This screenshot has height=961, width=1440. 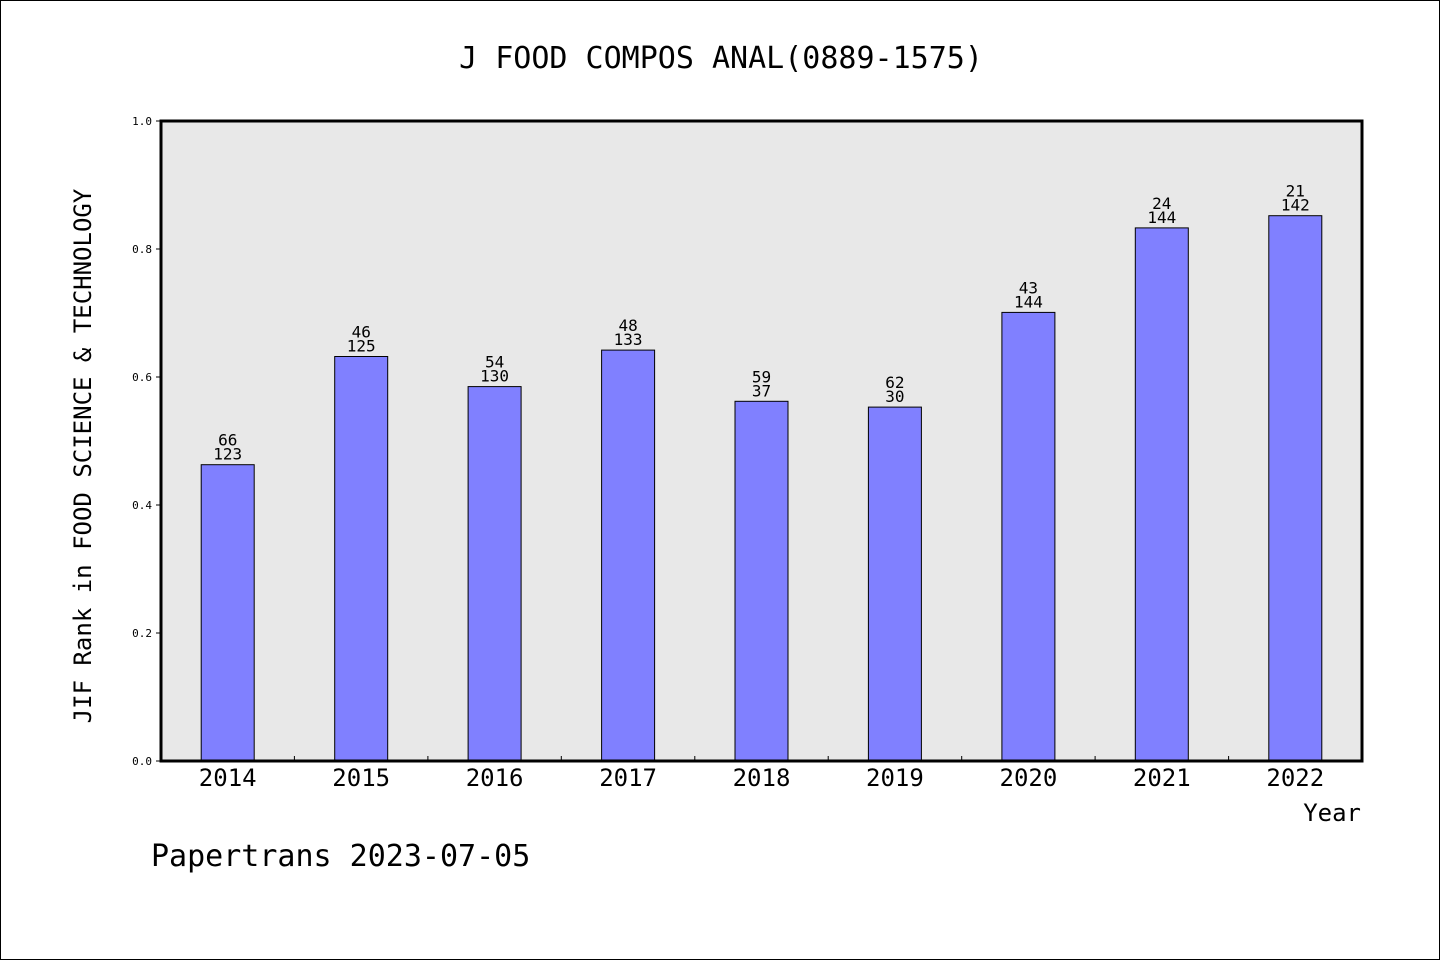 What do you see at coordinates (1028, 536) in the screenshot?
I see `bar-2020` at bounding box center [1028, 536].